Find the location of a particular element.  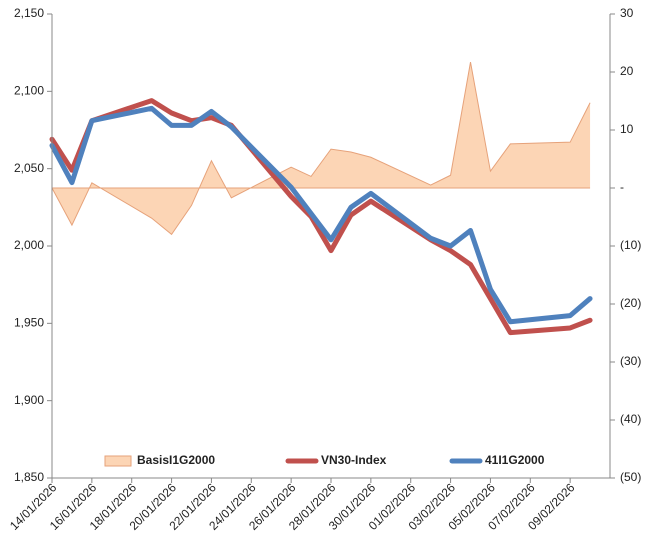

y2-tick-label: - is located at coordinates (622, 187).